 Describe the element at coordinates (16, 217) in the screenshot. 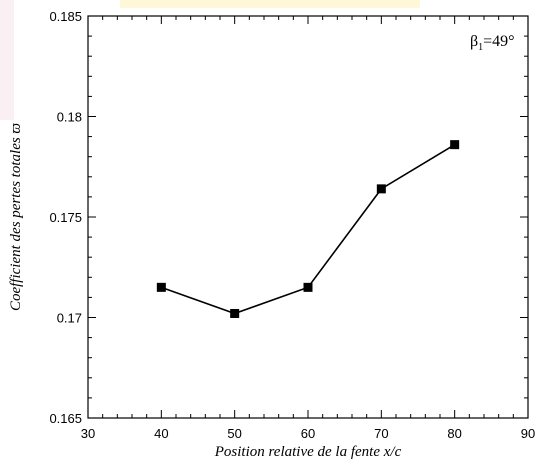

I see `y-axis-title: Coefficient des pertes totales ϖ` at that location.